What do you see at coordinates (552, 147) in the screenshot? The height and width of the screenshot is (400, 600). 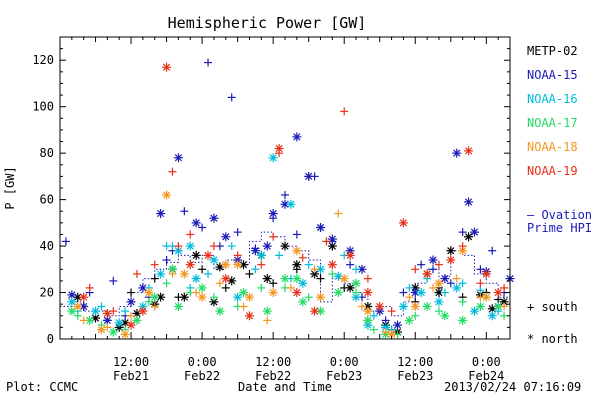 I see `legend-entry: NOAA-18` at bounding box center [552, 147].